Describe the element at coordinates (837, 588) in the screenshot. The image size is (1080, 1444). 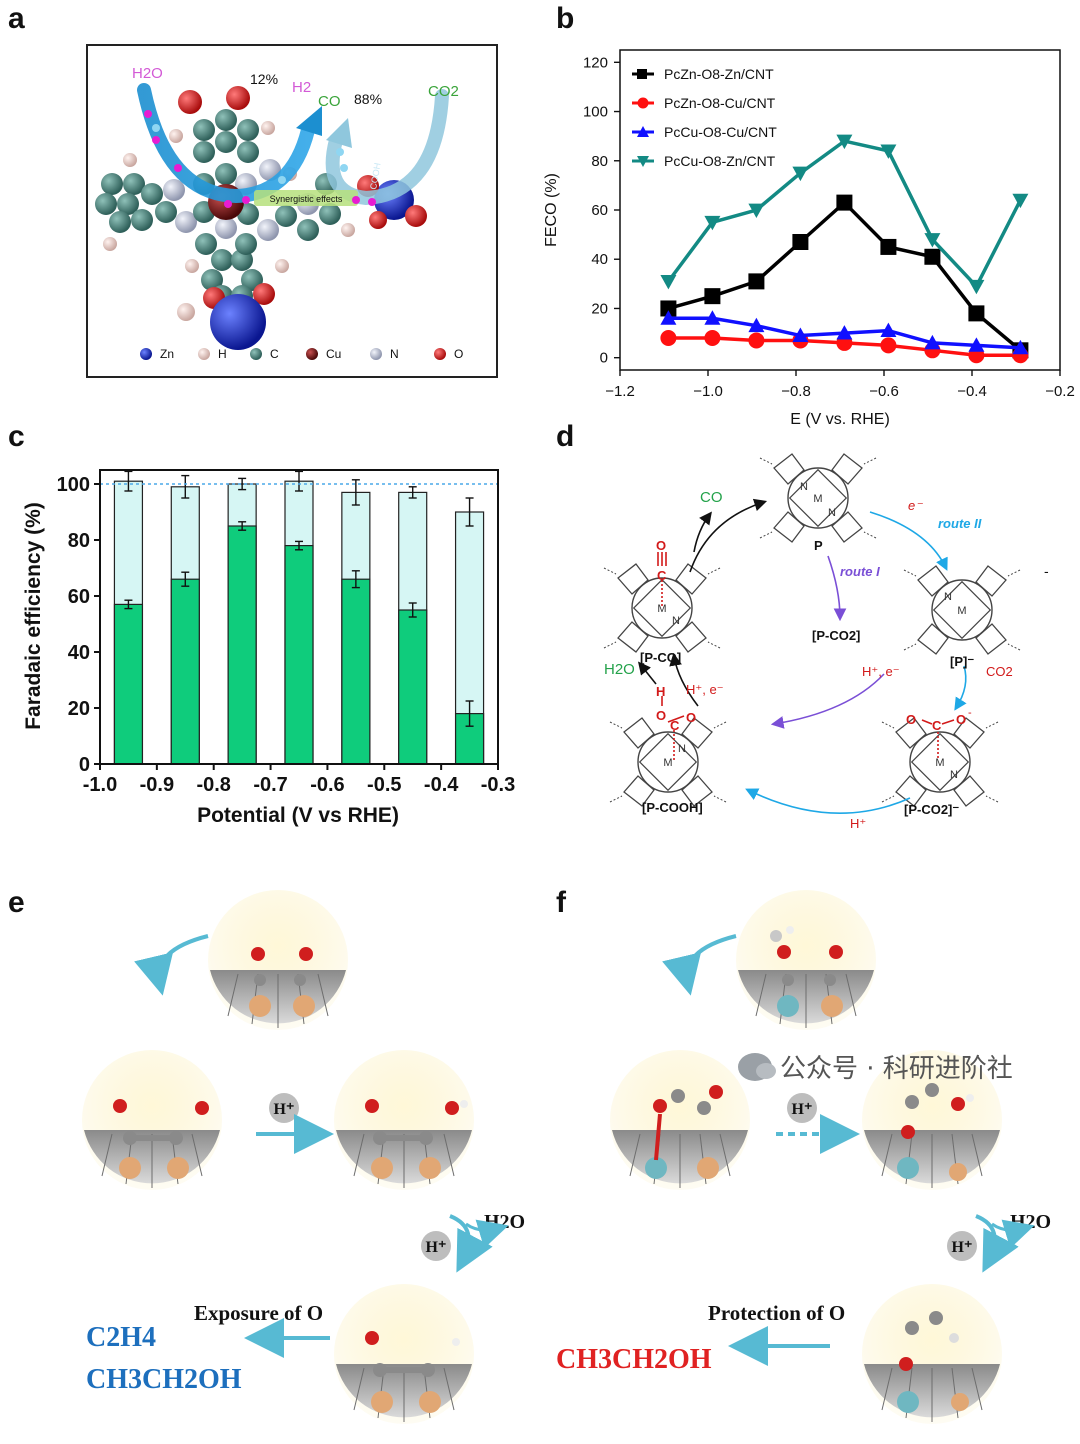
I see `arrow-route-i` at that location.